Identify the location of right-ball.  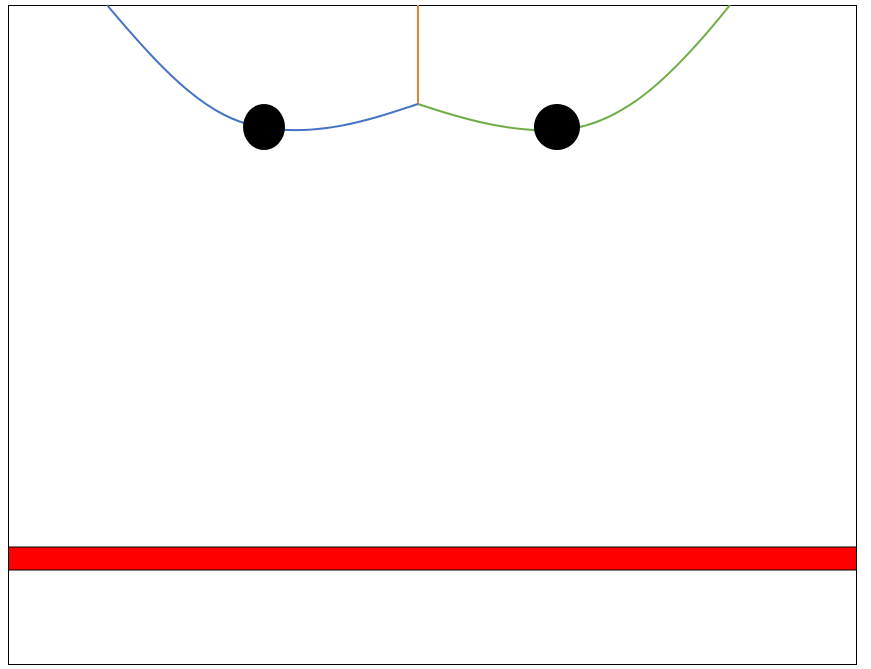
(557, 127).